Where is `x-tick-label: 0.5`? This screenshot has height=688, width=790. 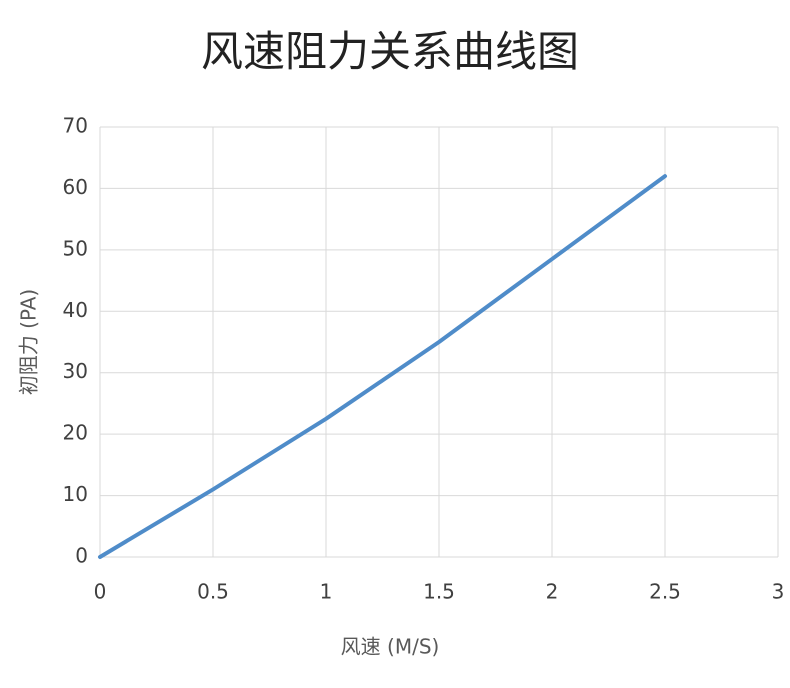
x-tick-label: 0.5 is located at coordinates (213, 592).